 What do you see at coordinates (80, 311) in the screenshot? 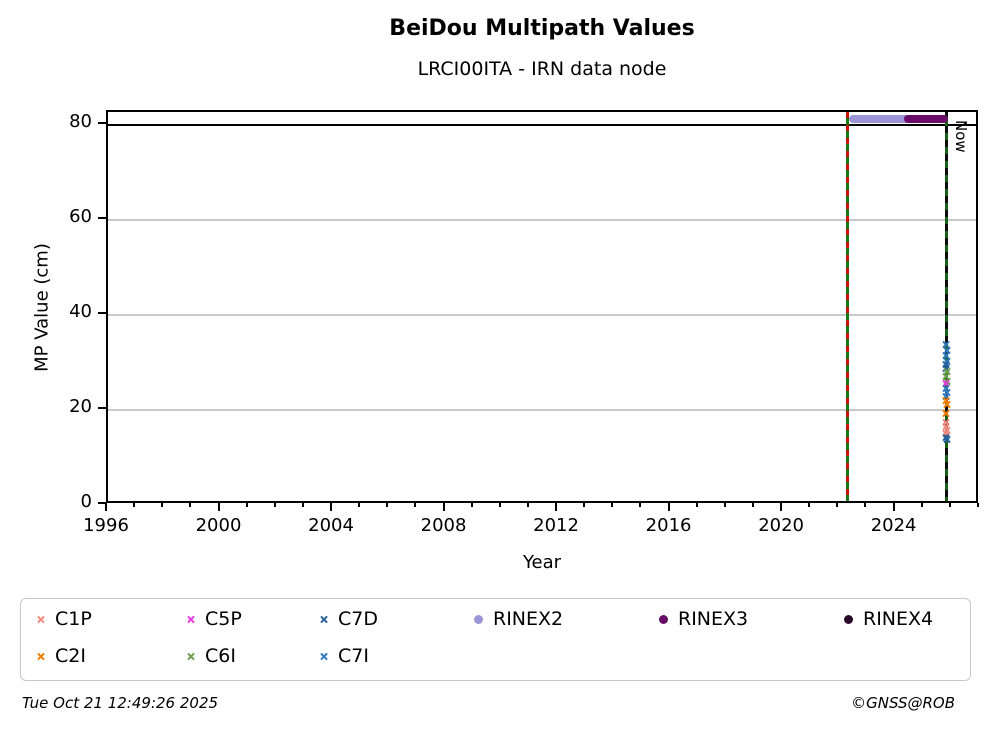
I see `y-tick-label: 40` at bounding box center [80, 311].